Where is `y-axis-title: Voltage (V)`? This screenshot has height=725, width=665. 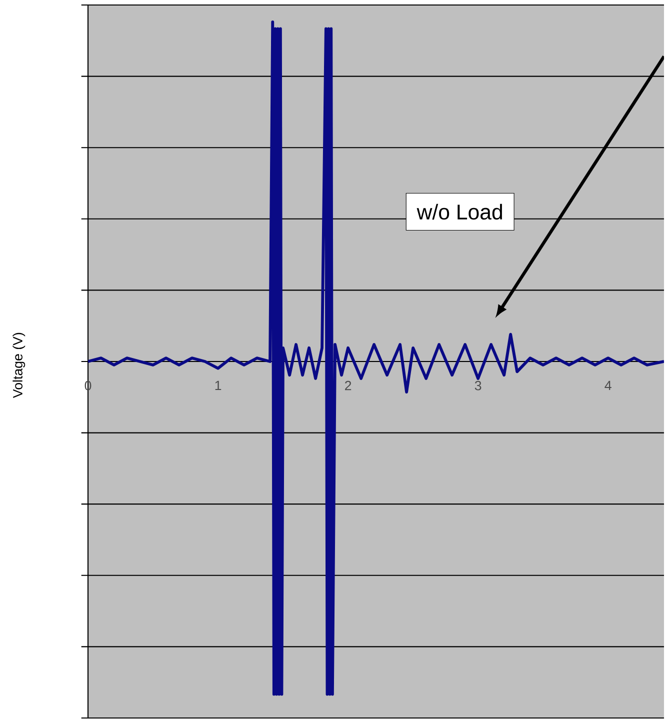
y-axis-title: Voltage (V) is located at coordinates (19, 365).